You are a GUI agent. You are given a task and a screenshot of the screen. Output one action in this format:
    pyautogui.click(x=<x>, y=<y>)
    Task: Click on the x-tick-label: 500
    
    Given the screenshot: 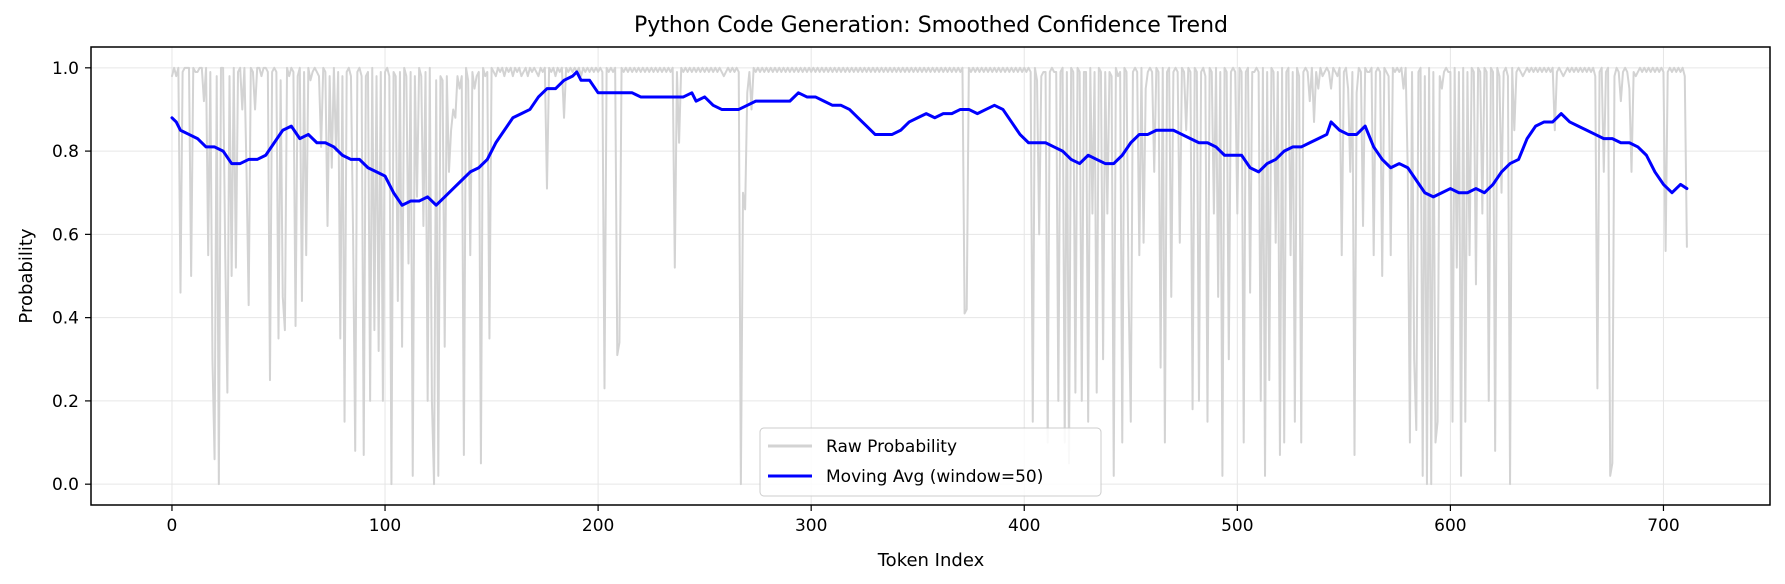 What is the action you would take?
    pyautogui.click(x=1237, y=526)
    